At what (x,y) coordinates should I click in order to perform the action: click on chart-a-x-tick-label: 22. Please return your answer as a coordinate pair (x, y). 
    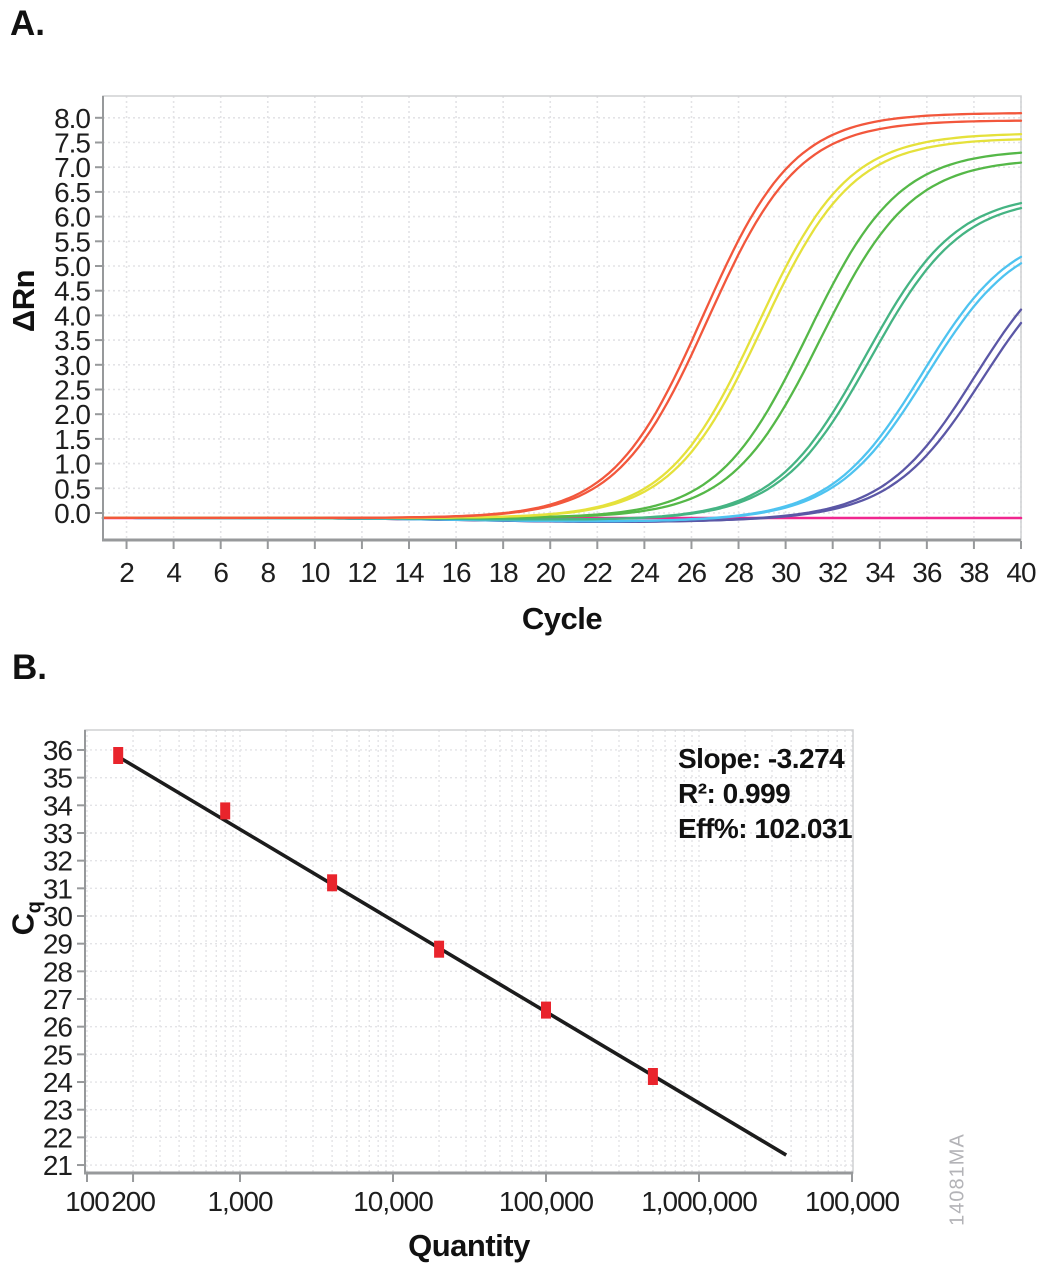
    Looking at the image, I should click on (598, 572).